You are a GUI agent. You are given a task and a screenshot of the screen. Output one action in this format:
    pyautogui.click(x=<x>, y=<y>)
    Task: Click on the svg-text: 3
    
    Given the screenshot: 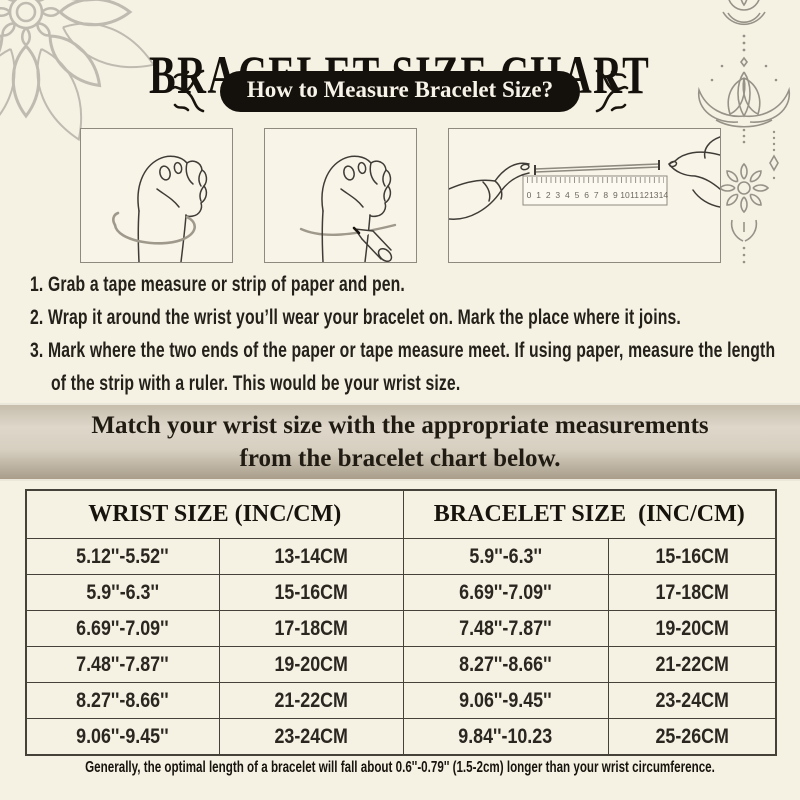 What is the action you would take?
    pyautogui.click(x=557, y=195)
    